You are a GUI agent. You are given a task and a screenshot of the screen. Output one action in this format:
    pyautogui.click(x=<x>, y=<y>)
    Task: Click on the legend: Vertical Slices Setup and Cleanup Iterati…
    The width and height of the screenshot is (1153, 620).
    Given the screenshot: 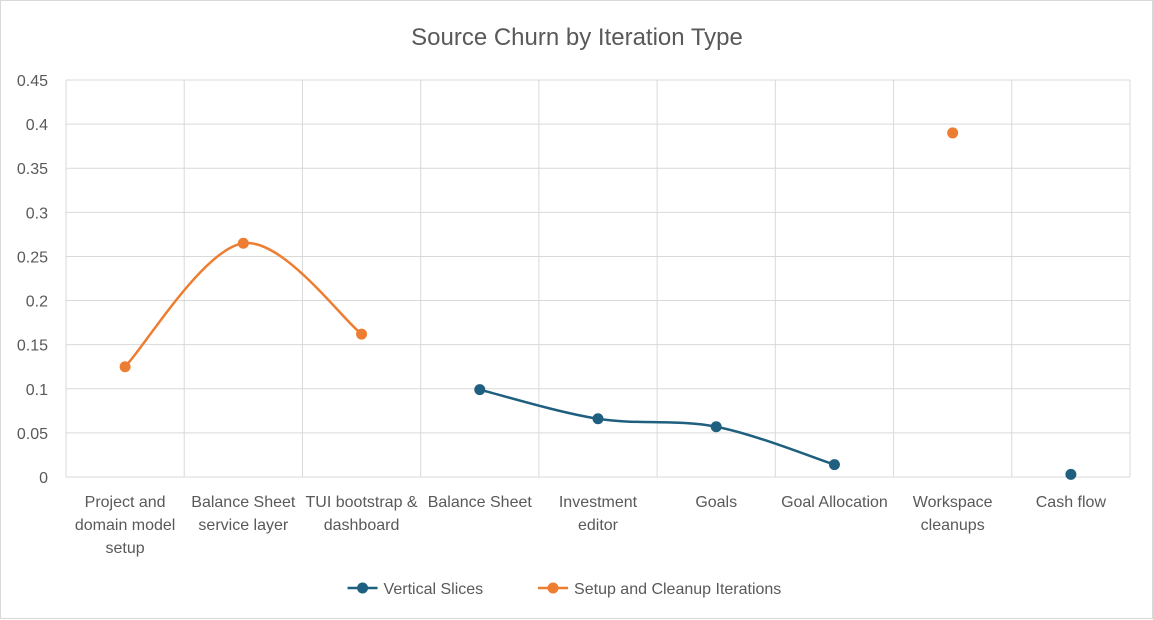 What is the action you would take?
    pyautogui.click(x=564, y=589)
    